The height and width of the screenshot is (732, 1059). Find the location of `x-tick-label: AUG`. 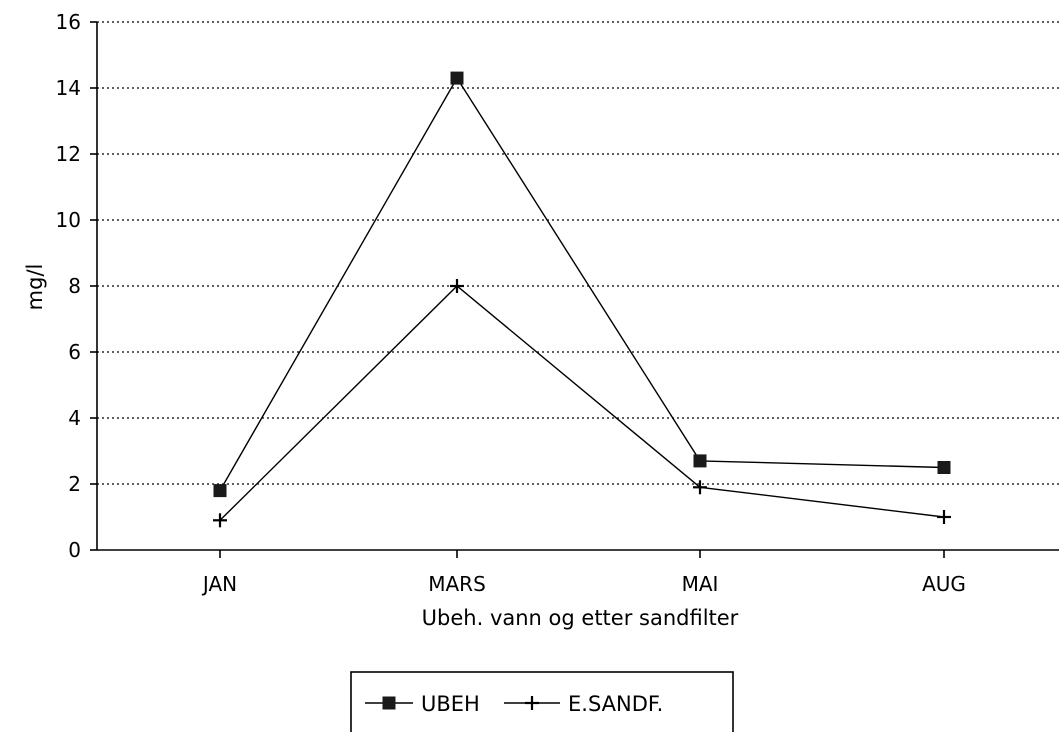

x-tick-label: AUG is located at coordinates (944, 584).